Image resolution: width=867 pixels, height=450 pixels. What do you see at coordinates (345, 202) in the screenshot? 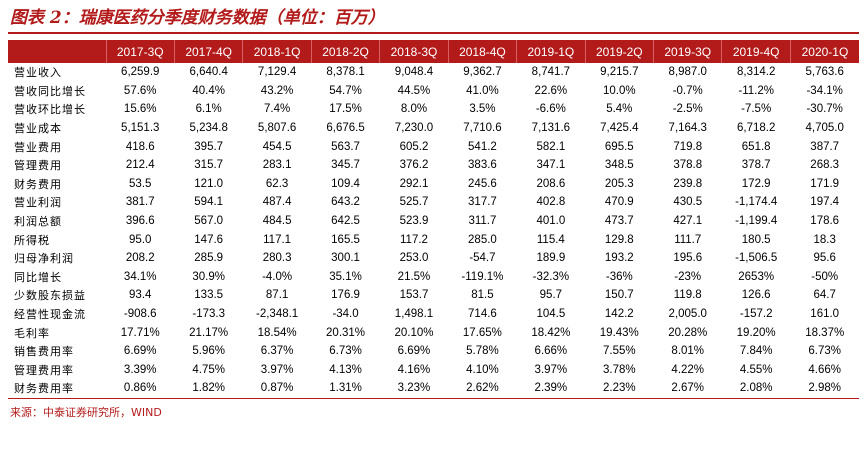
I see `table-cell: 643.2` at bounding box center [345, 202].